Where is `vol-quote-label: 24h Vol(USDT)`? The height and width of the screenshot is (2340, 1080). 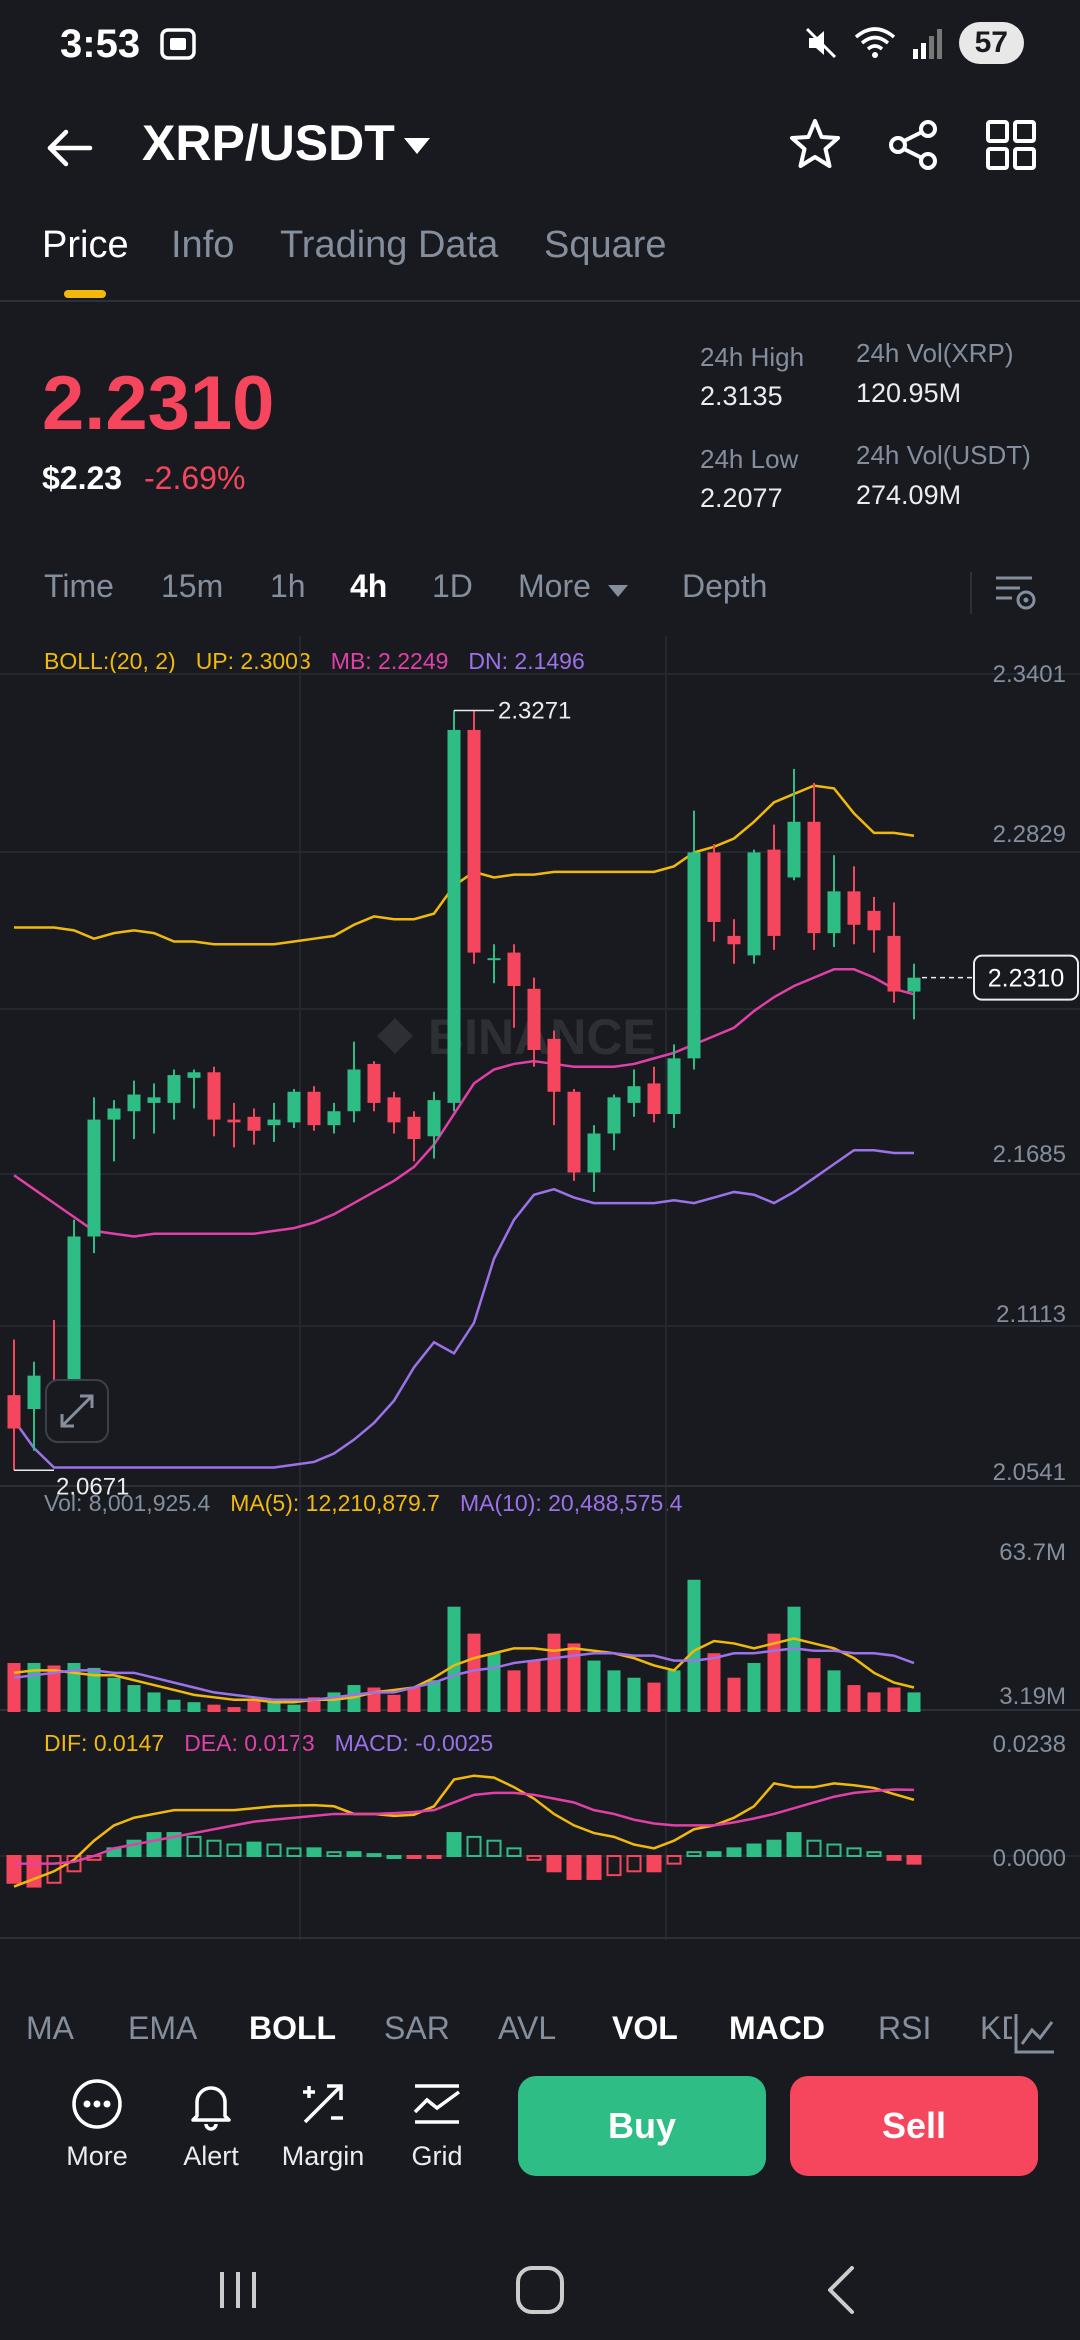
vol-quote-label: 24h Vol(USDT) is located at coordinates (943, 455).